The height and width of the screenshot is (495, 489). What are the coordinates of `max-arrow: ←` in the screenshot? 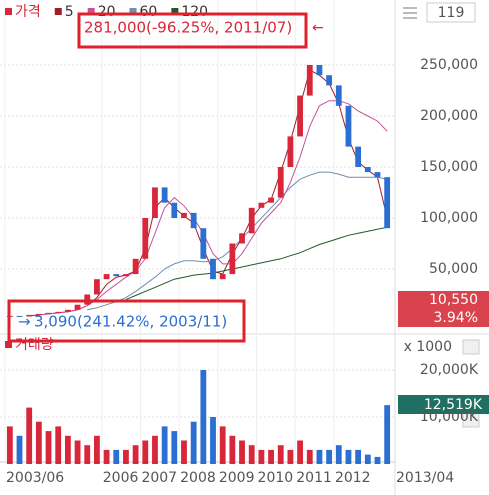 It's located at (318, 28).